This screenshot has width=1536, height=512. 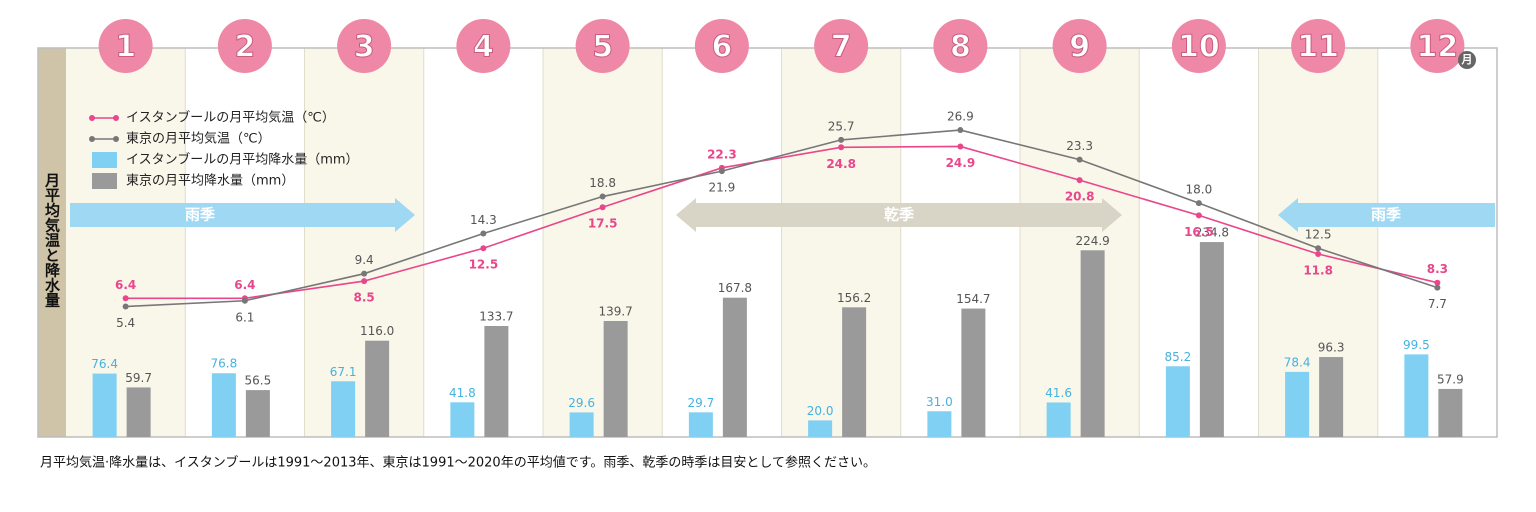 I want to click on unit-badge, so click(x=1467, y=60).